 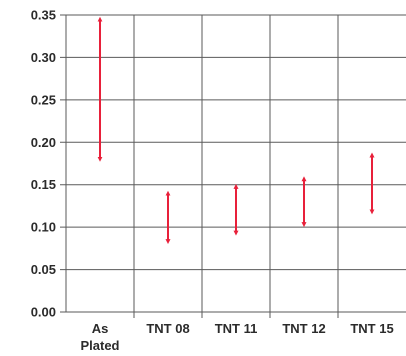 What do you see at coordinates (43, 15) in the screenshot?
I see `y-tick-label: 0.35` at bounding box center [43, 15].